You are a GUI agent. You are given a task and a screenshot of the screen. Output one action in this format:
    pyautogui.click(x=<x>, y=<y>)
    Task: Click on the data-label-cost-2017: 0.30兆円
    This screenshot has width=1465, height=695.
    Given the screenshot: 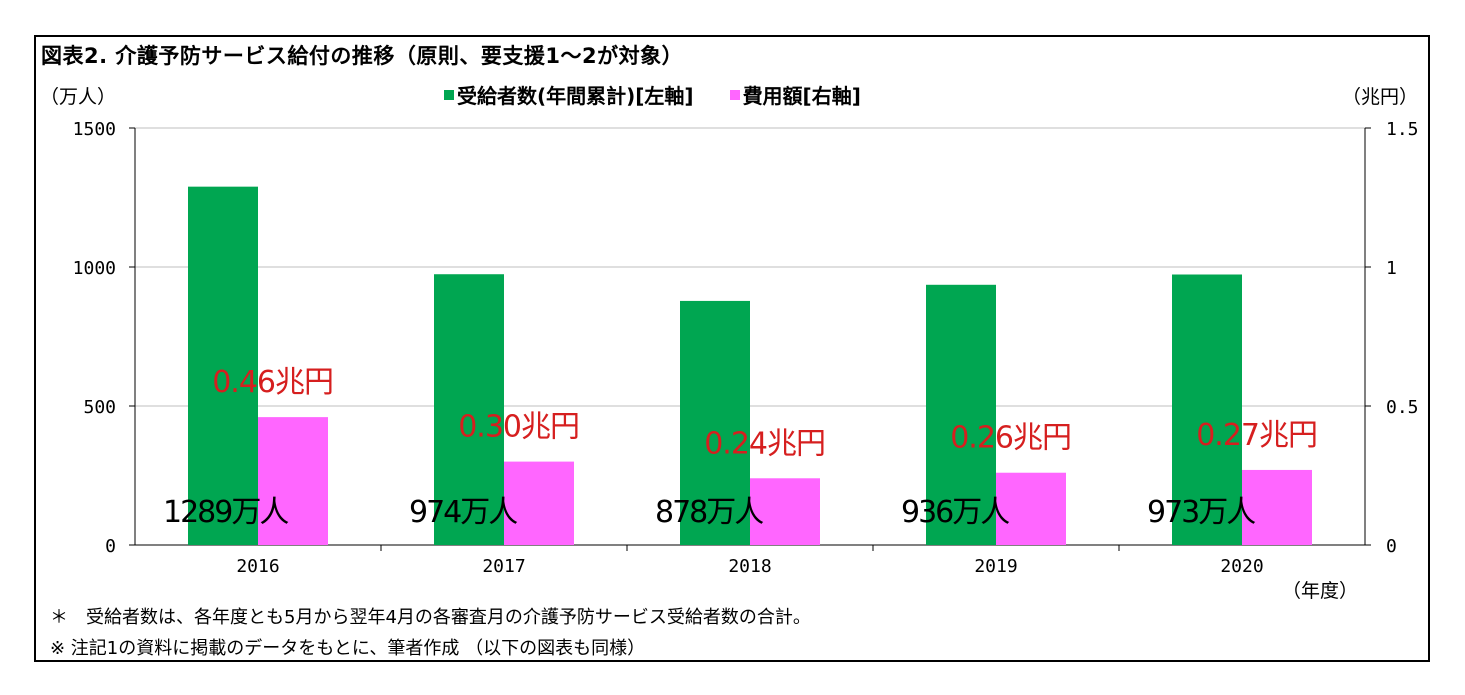 What is the action you would take?
    pyautogui.click(x=518, y=427)
    